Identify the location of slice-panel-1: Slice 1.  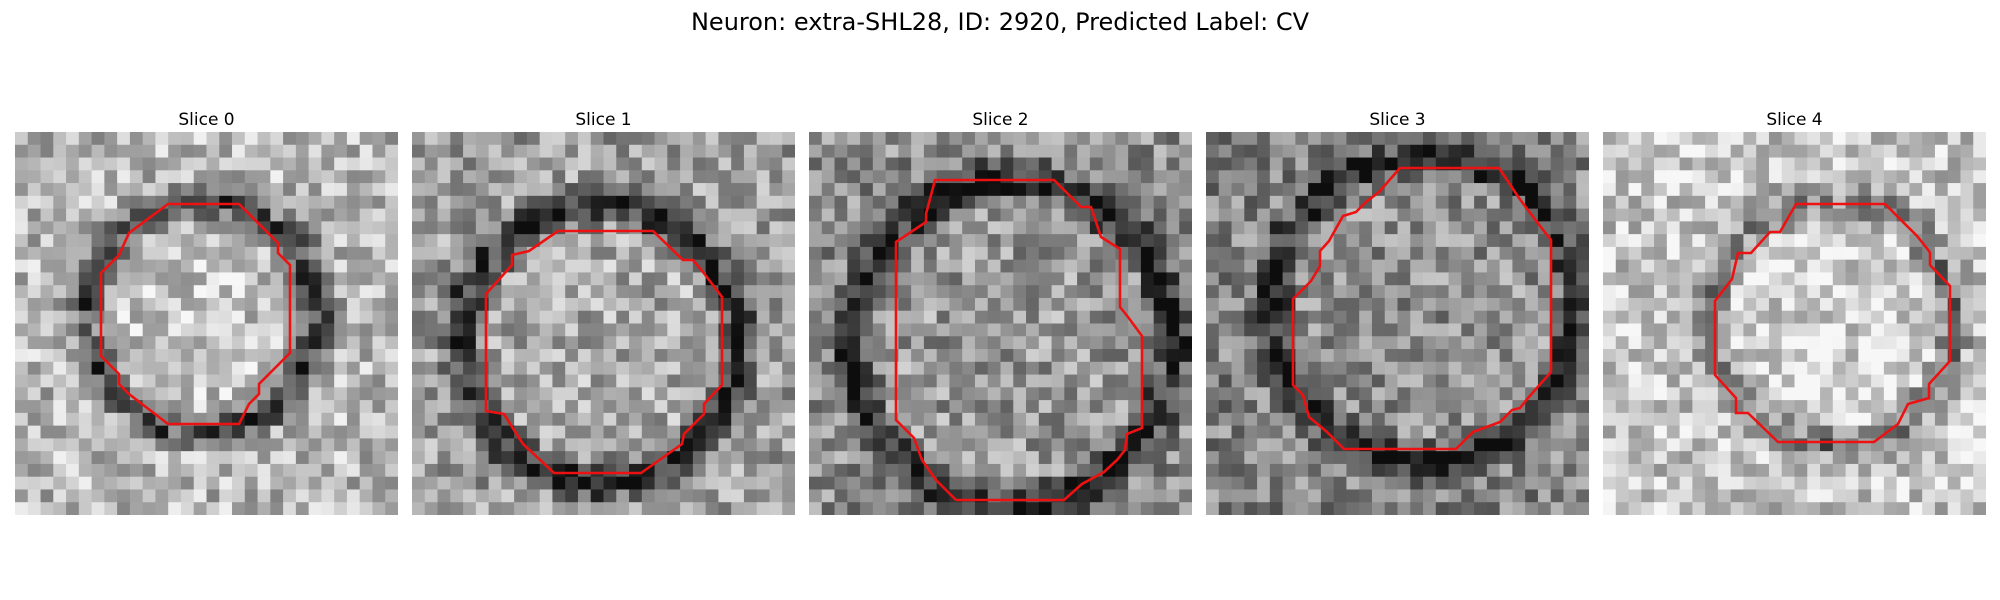
(603, 311).